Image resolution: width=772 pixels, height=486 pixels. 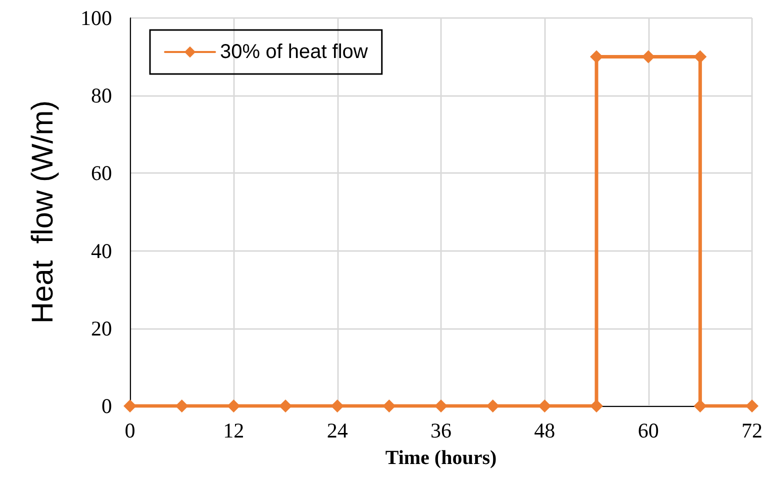 What do you see at coordinates (43, 212) in the screenshot?
I see `y-axis-title: Heat flow (W/m)` at bounding box center [43, 212].